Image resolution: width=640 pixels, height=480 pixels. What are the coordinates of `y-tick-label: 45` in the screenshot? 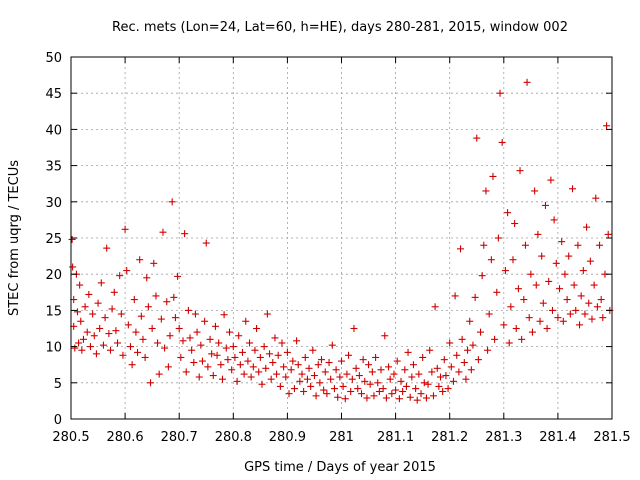 It's located at (53, 94).